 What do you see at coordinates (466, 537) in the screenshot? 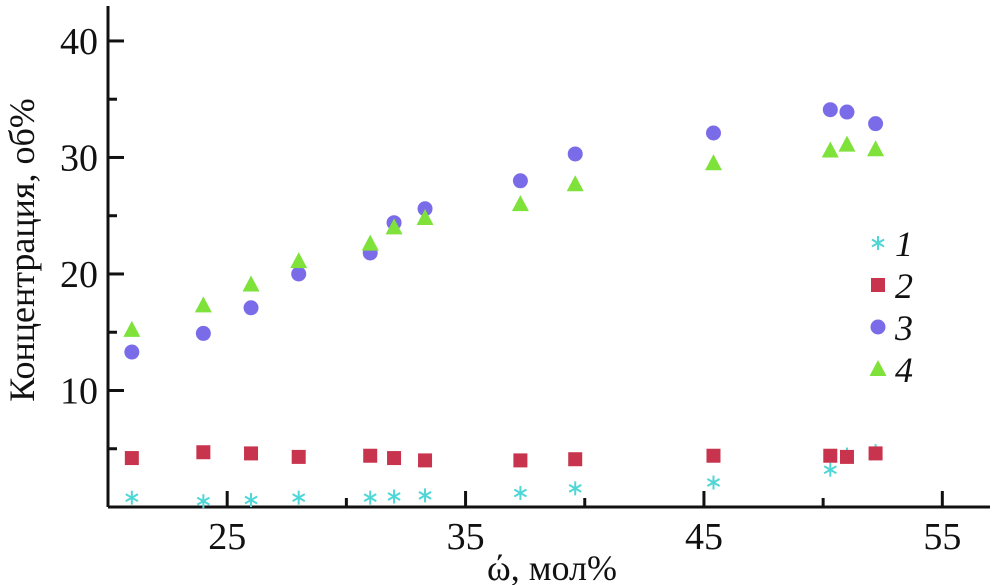
I see `x-tick-label: 35` at bounding box center [466, 537].